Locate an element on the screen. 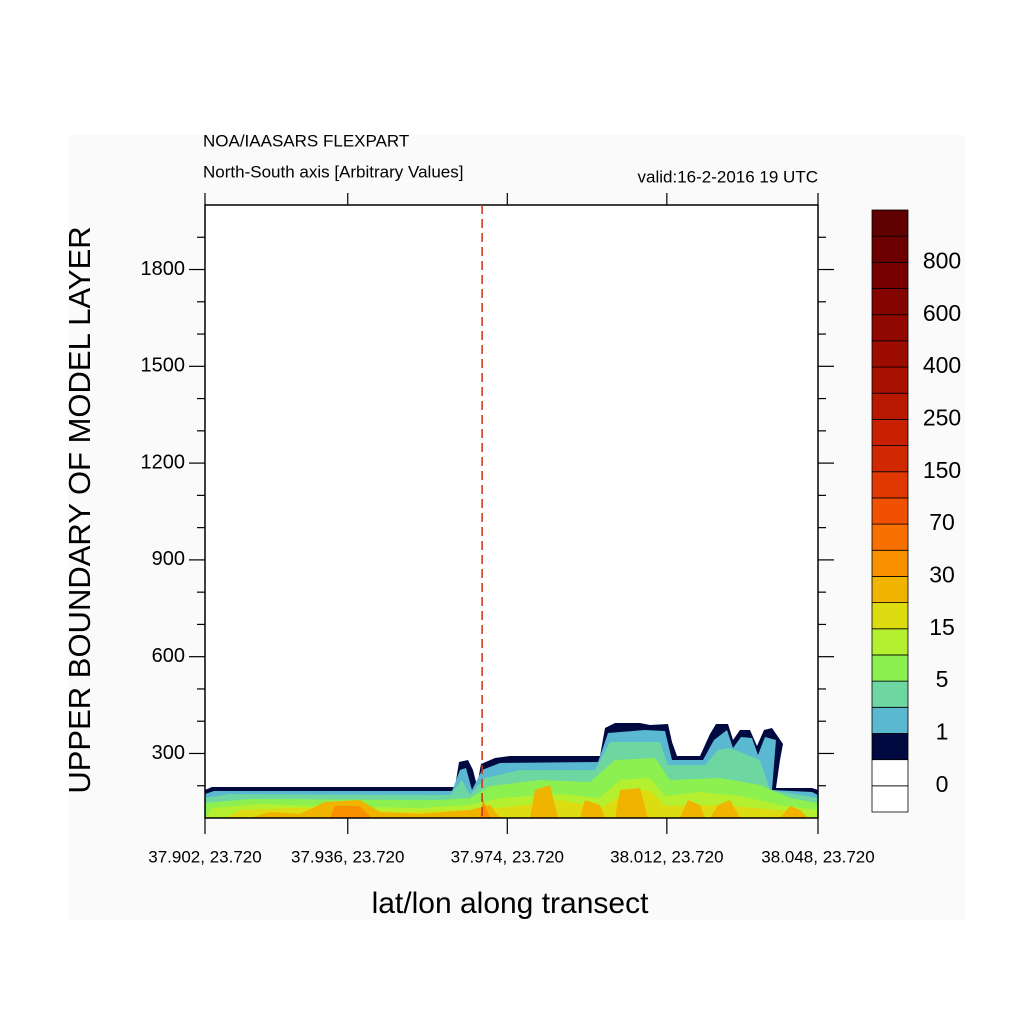 The width and height of the screenshot is (1024, 1024). colorbar-label: 1 is located at coordinates (942, 732).